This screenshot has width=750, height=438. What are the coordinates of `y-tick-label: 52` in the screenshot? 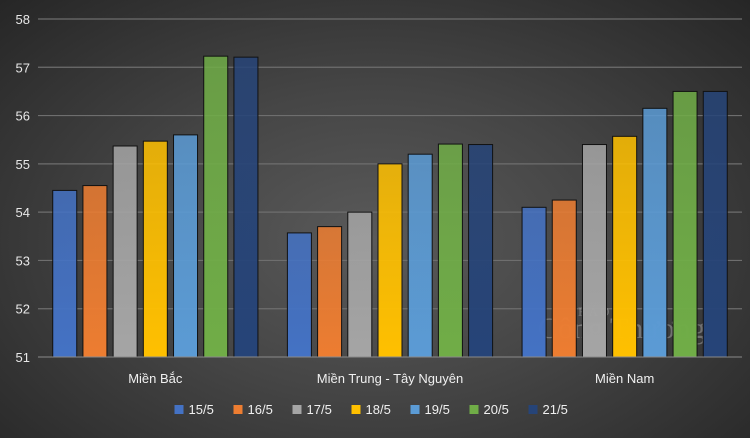 It's located at (23, 309).